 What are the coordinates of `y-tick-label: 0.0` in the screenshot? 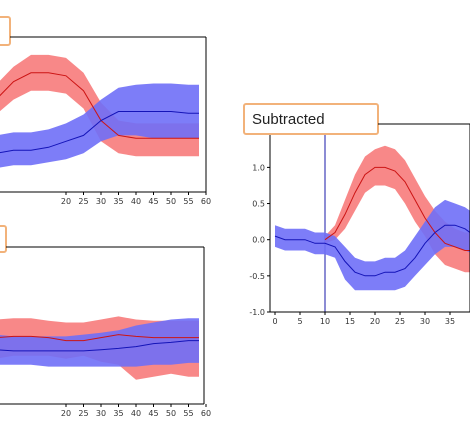 It's located at (258, 240).